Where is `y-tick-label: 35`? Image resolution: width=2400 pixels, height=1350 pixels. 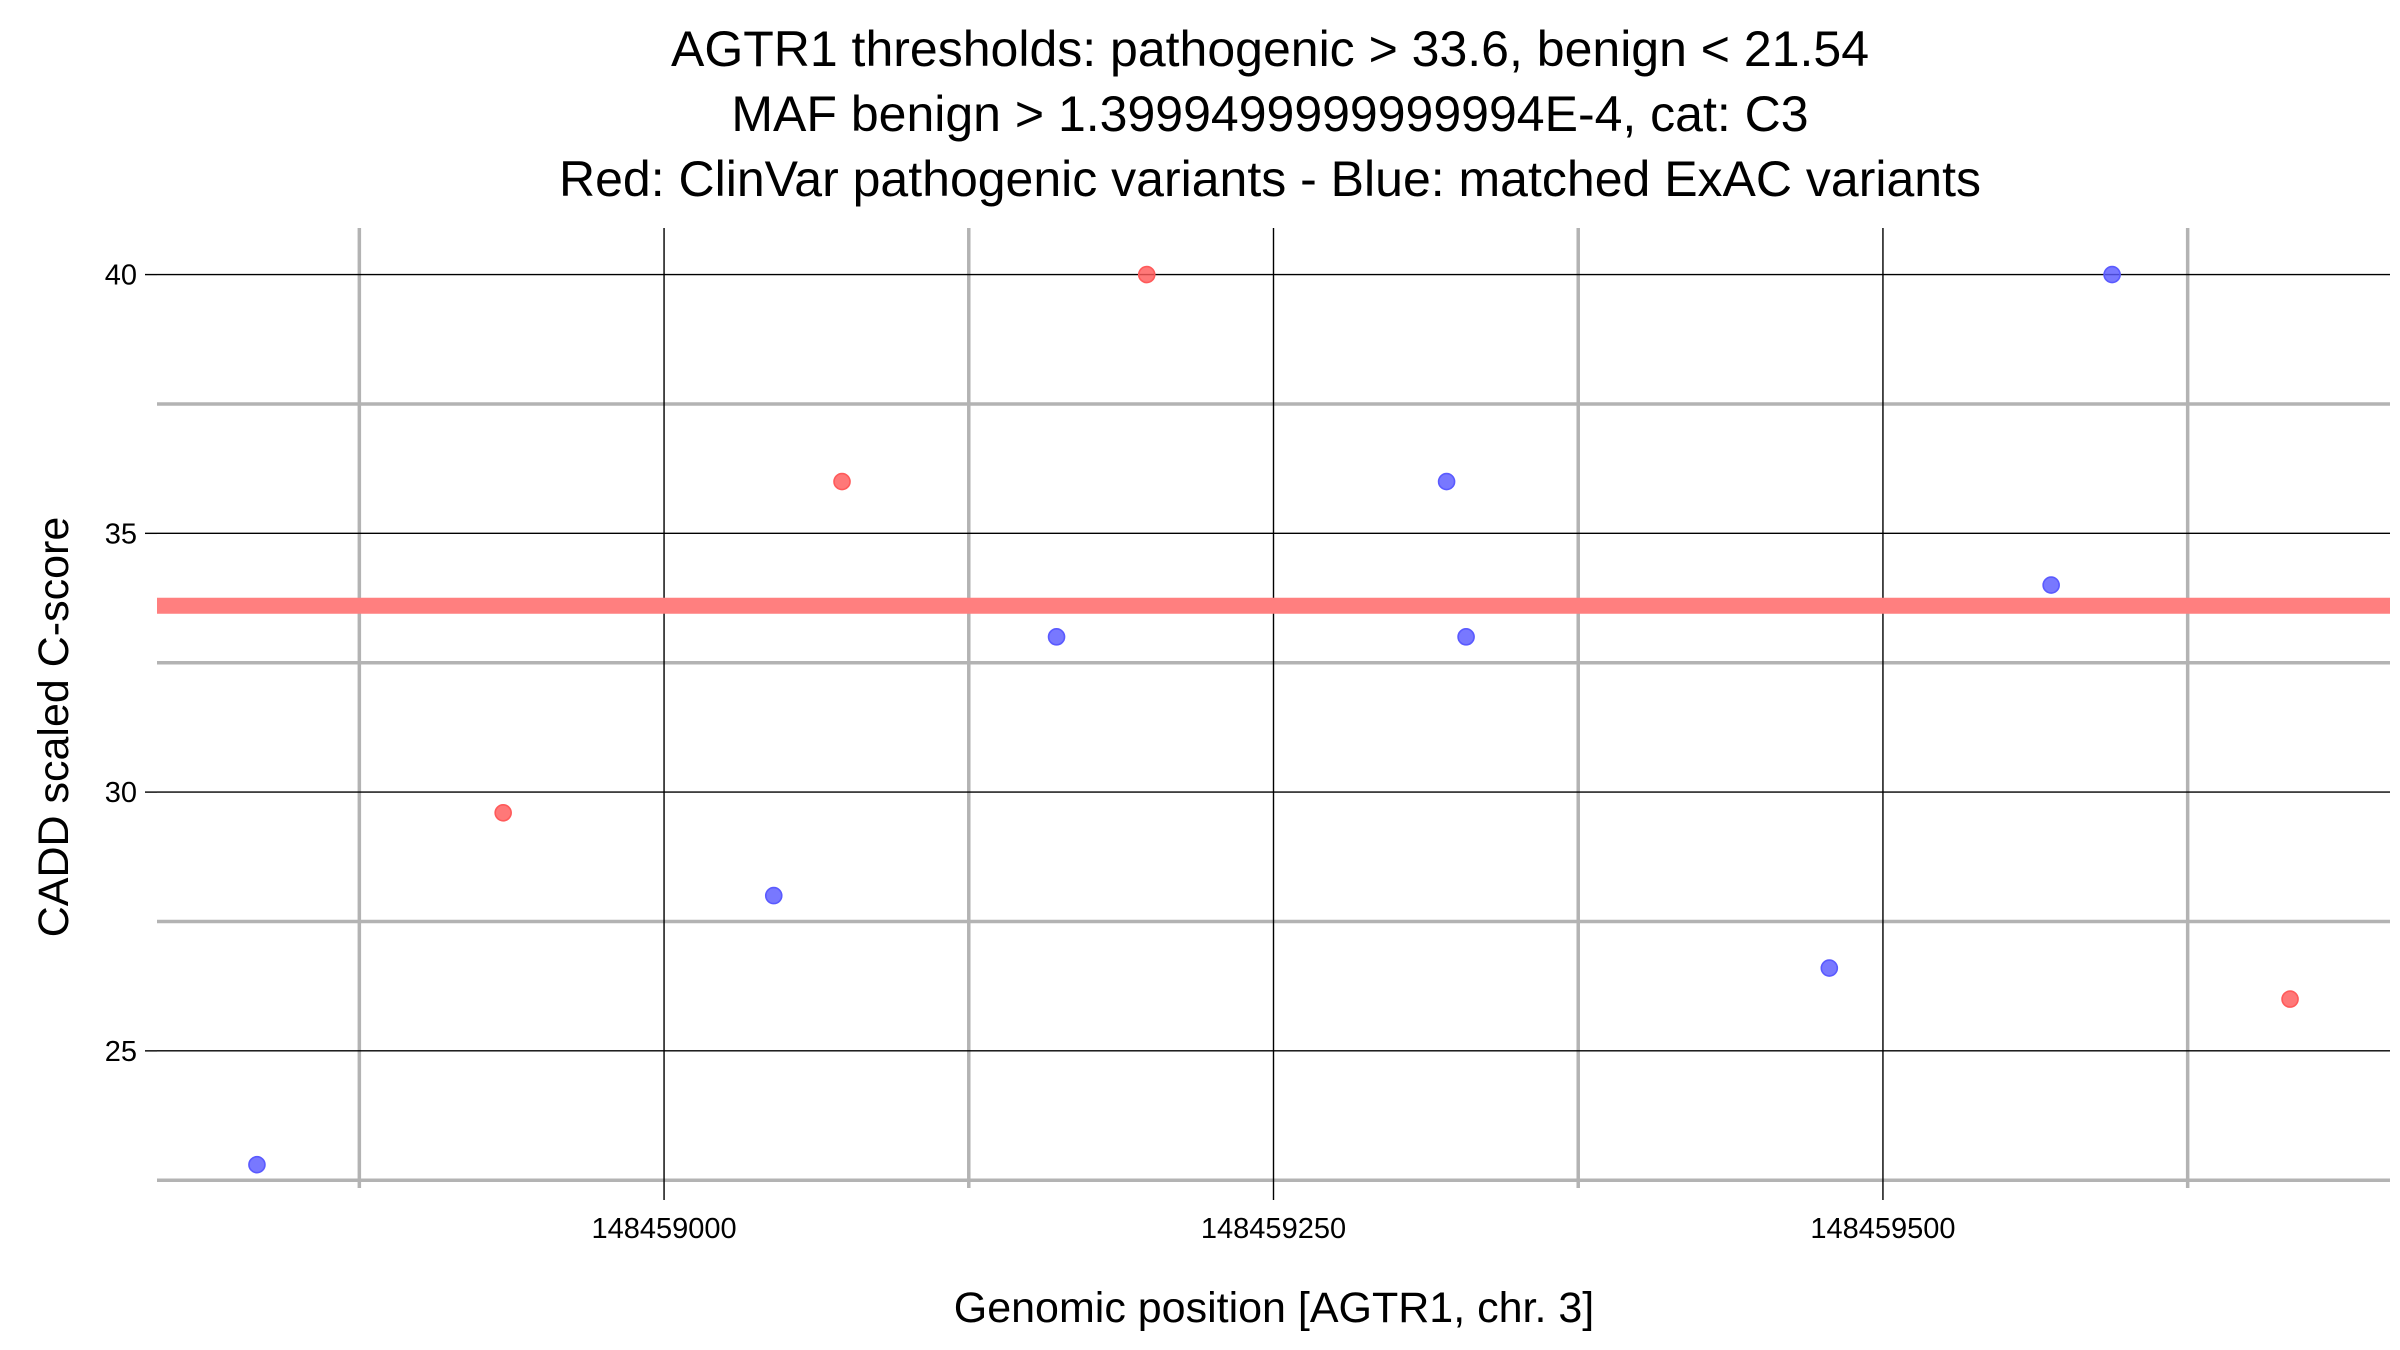
y-tick-label: 35 is located at coordinates (121, 534).